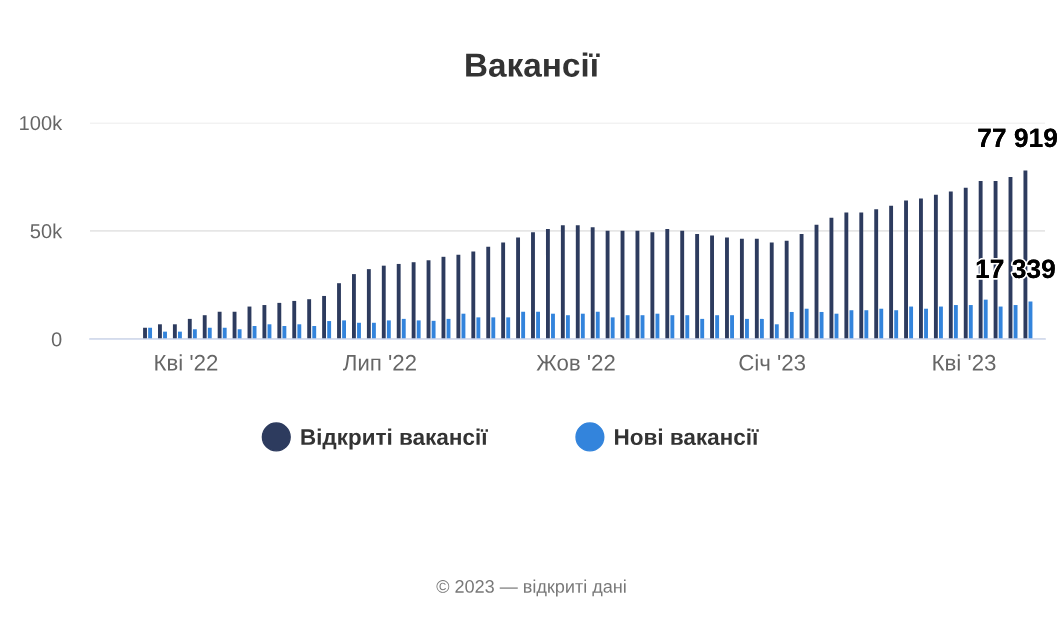 This screenshot has height=620, width=1063. Describe the element at coordinates (687, 437) in the screenshot. I see `legend-label: Нові вакансії` at that location.